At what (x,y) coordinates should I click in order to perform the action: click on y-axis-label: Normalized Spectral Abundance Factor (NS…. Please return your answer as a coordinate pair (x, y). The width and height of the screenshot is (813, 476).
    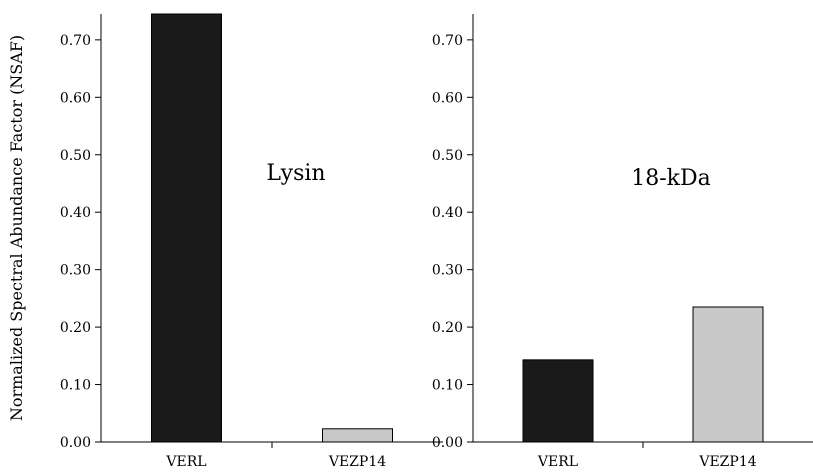
    Looking at the image, I should click on (16, 228).